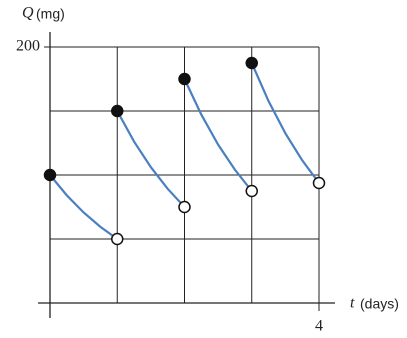 Image resolution: width=407 pixels, height=338 pixels. I want to click on x-tick-label: 4, so click(319, 326).